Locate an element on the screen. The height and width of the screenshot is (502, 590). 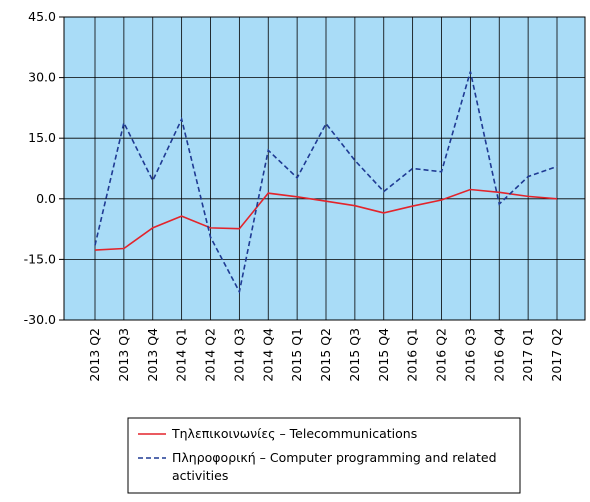
legend-label: Τηλεπικοινωνίες – Telecommunications is located at coordinates (294, 433).